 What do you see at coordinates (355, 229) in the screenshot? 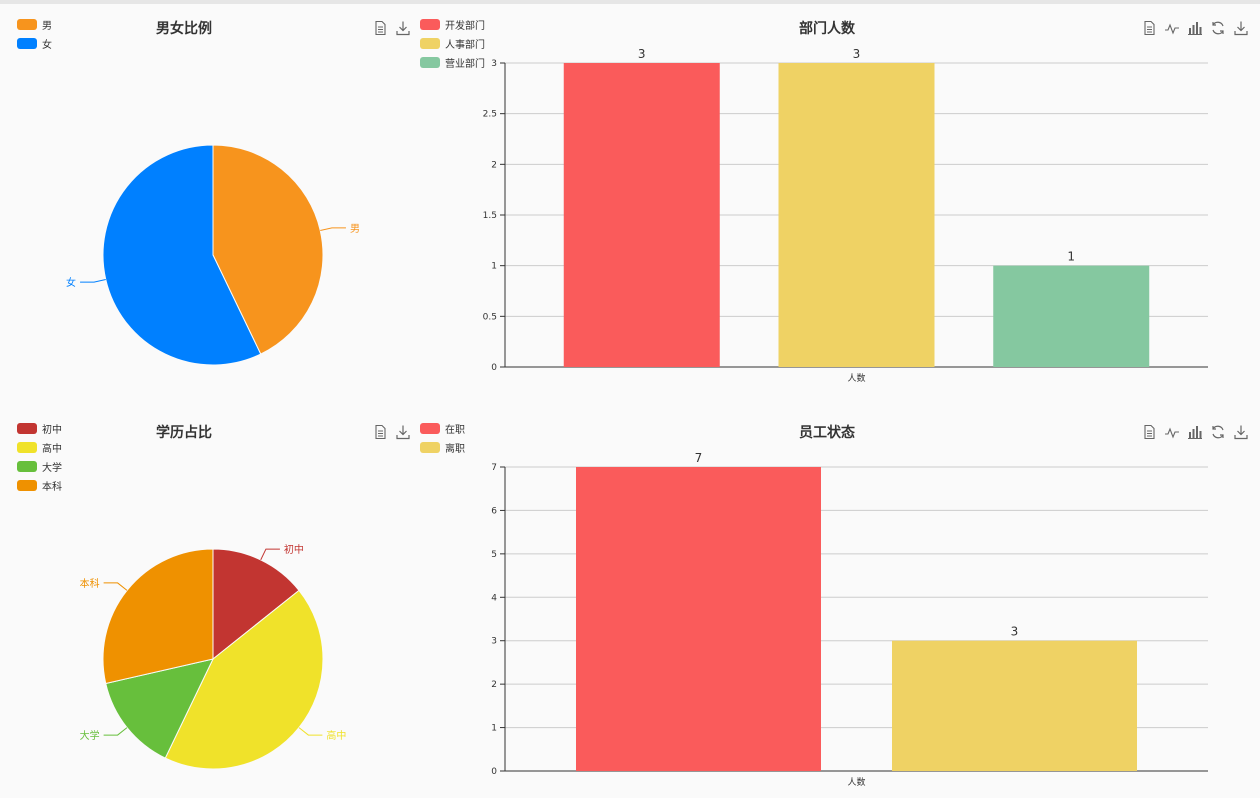
I see `pie-slice-label: 男` at bounding box center [355, 229].